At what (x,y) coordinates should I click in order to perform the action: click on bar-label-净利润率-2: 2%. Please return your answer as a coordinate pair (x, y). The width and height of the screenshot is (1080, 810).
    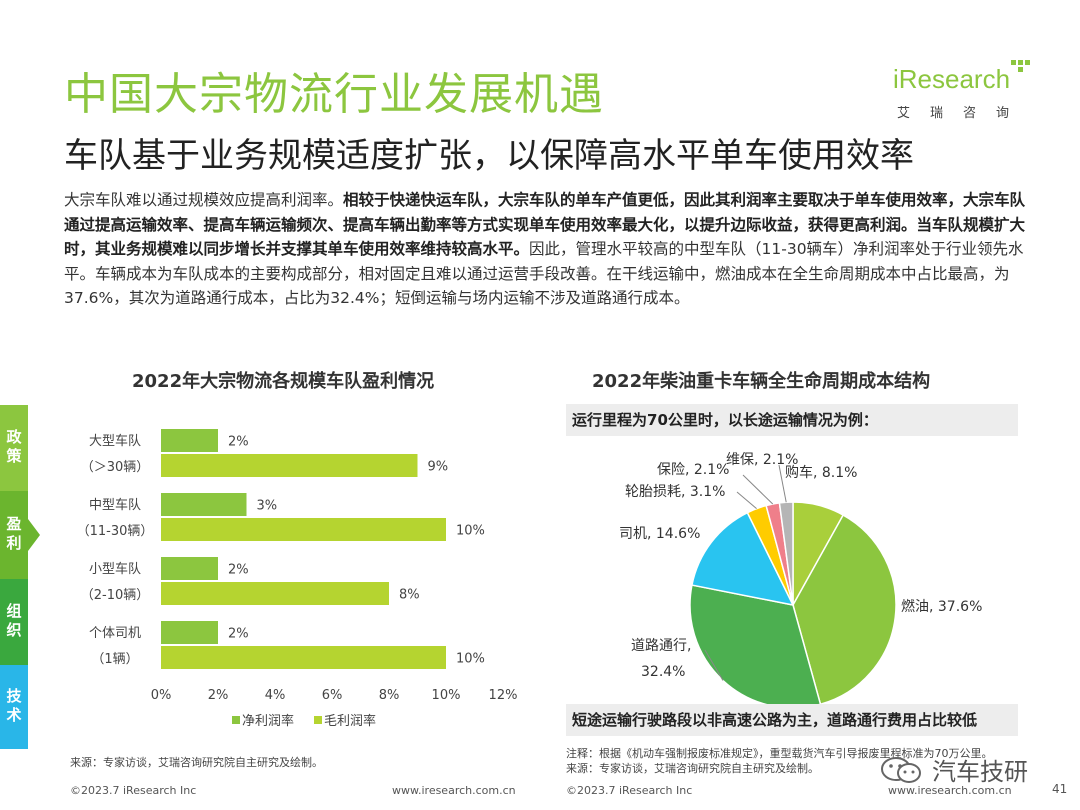
    Looking at the image, I should click on (238, 570).